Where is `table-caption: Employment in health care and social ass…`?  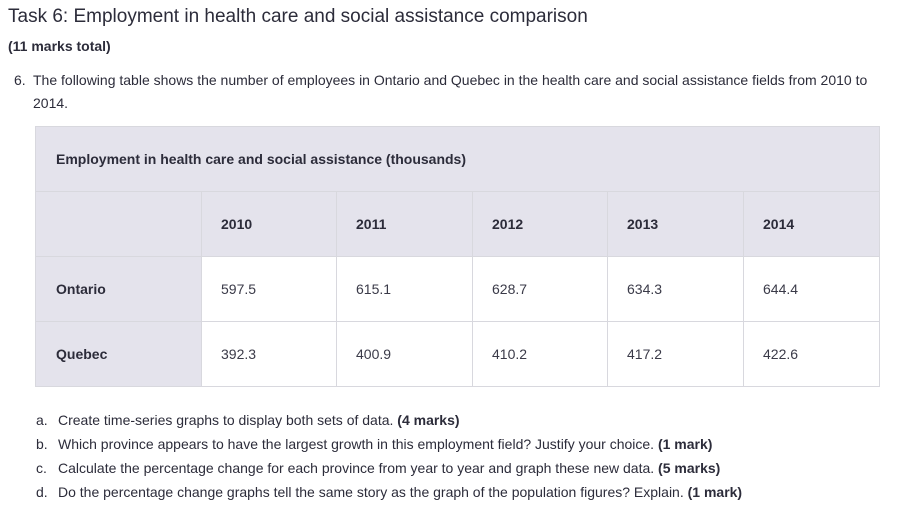
table-caption: Employment in health care and social ass… is located at coordinates (457, 159).